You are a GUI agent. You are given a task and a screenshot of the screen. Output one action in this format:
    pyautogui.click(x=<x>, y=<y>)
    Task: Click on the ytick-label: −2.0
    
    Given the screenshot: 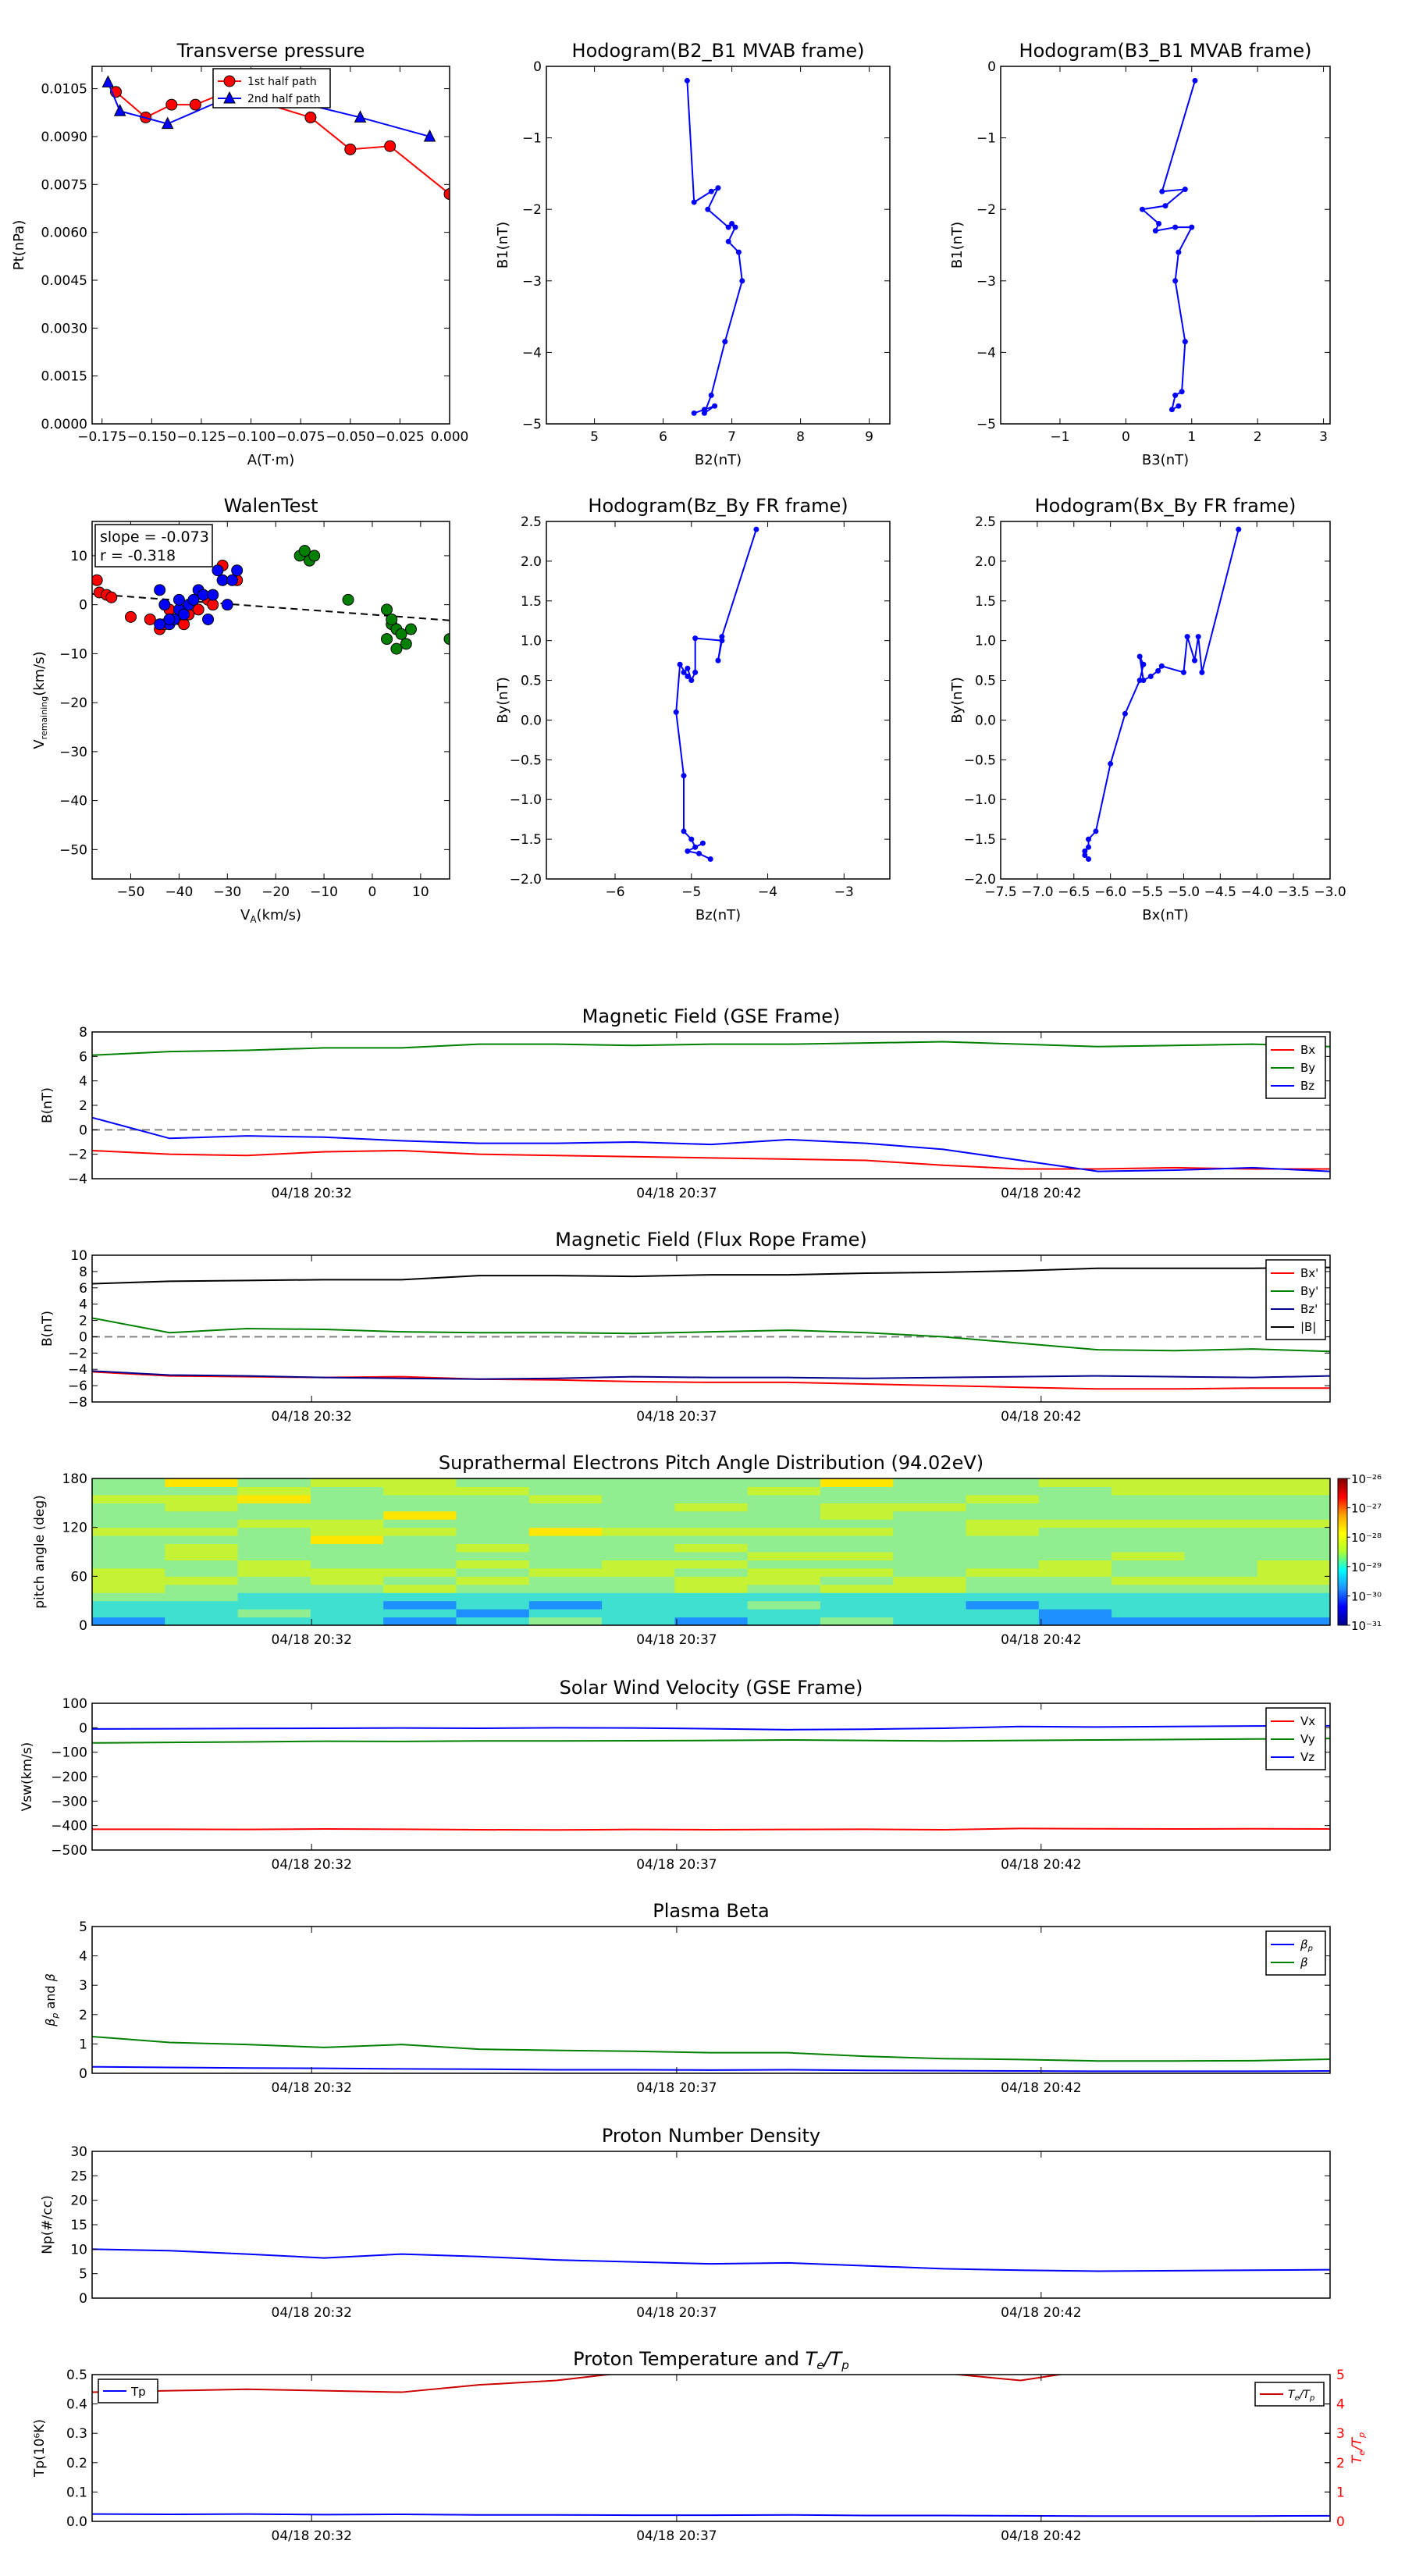 What is the action you would take?
    pyautogui.click(x=526, y=880)
    